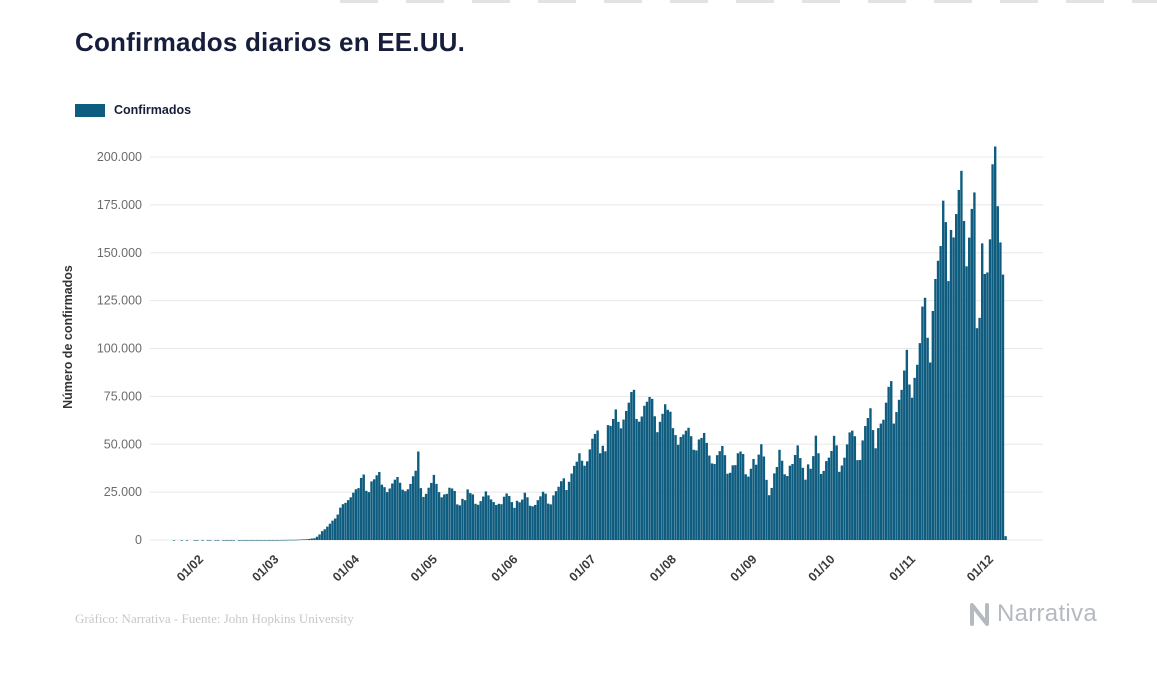 The width and height of the screenshot is (1157, 674). I want to click on svg-text: 01/11, so click(903, 568).